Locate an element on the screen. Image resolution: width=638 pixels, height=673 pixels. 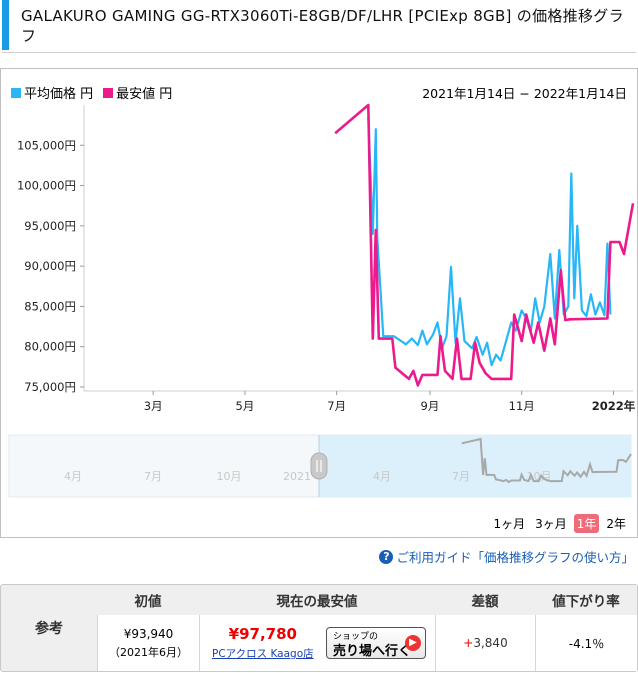
legend-item-min: 最安値 円 is located at coordinates (137, 92).